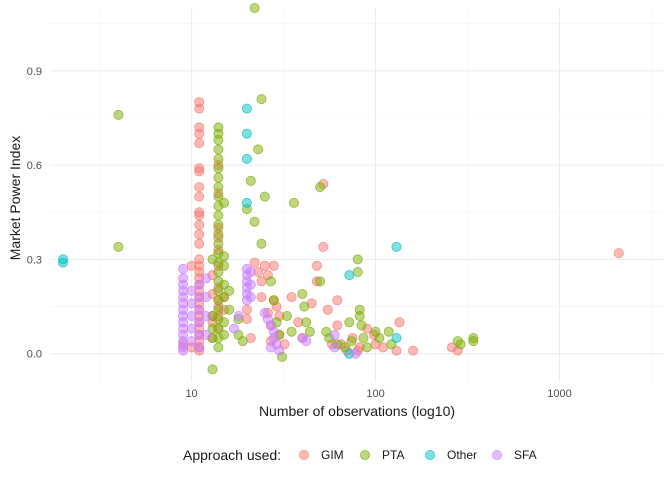 The image size is (672, 480). Describe the element at coordinates (269, 311) in the screenshot. I see `series-sfa` at that location.